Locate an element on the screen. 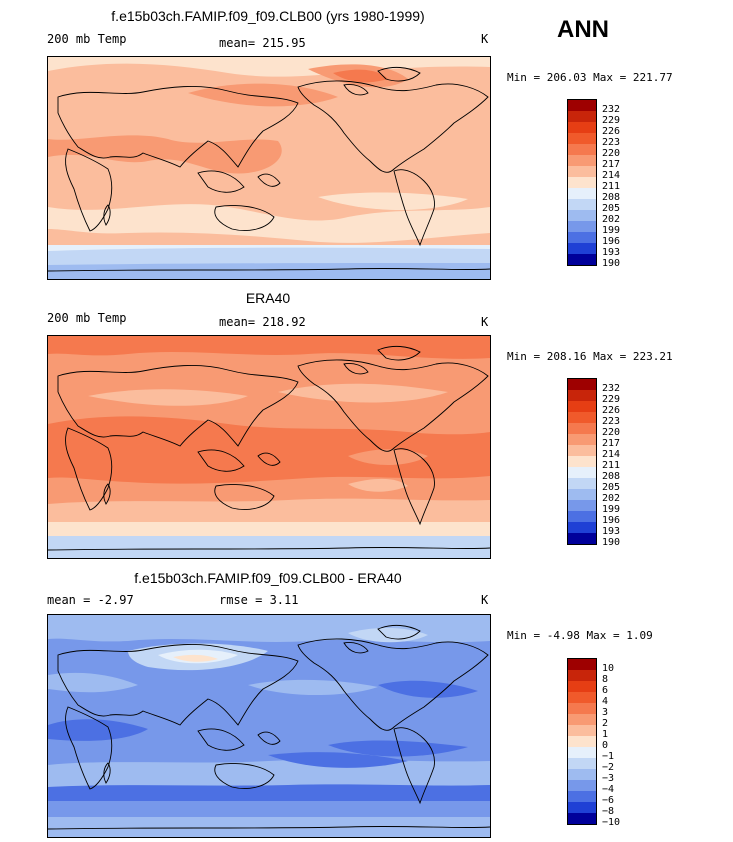 The height and width of the screenshot is (842, 733). panel-2-colorbar is located at coordinates (582, 461).